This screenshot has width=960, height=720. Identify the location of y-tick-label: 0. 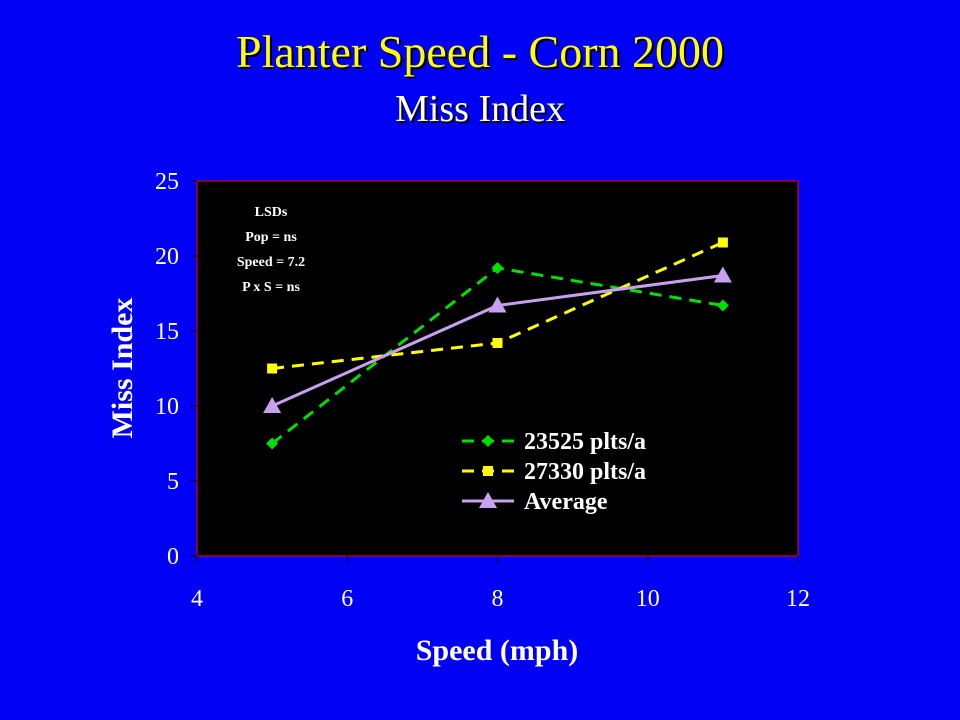
(173, 557).